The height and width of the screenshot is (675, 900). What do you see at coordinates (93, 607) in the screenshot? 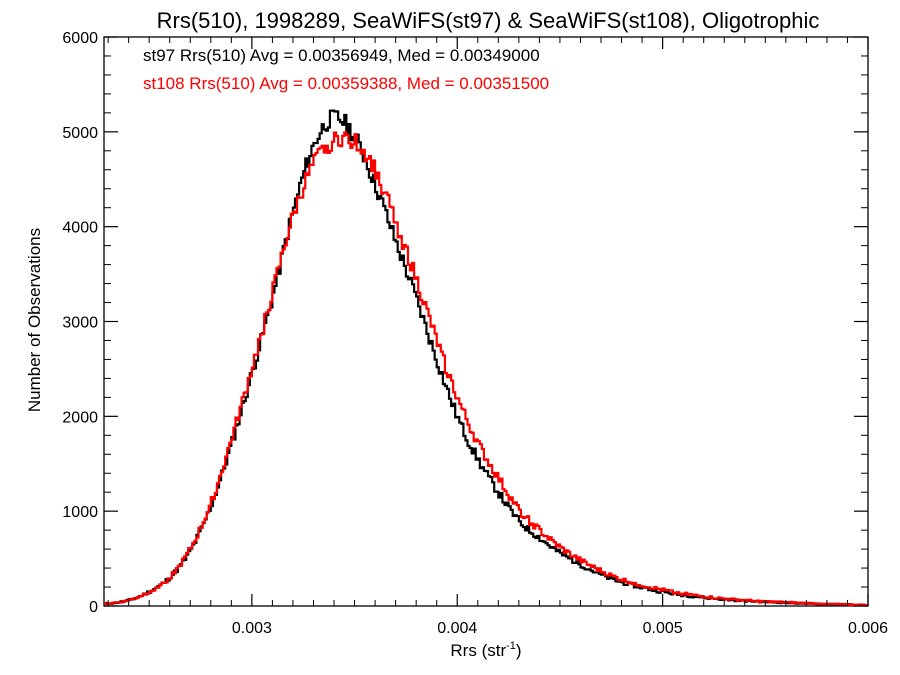
I see `y-tick-label: 0` at bounding box center [93, 607].